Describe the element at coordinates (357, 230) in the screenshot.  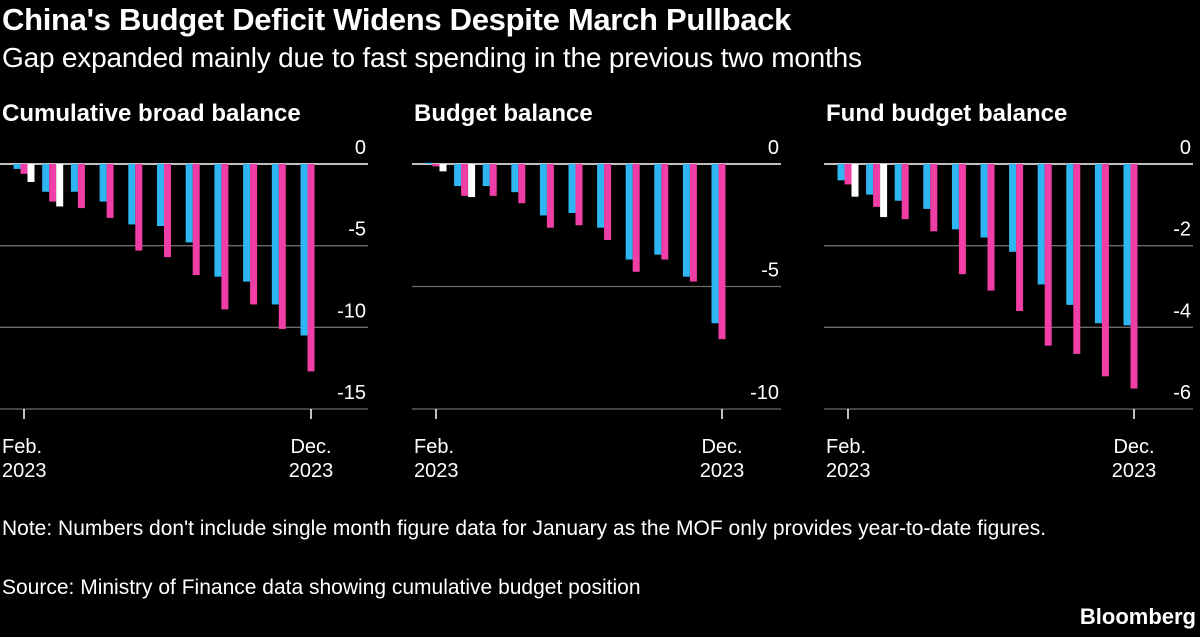
I see `y-tick-label: -5` at that location.